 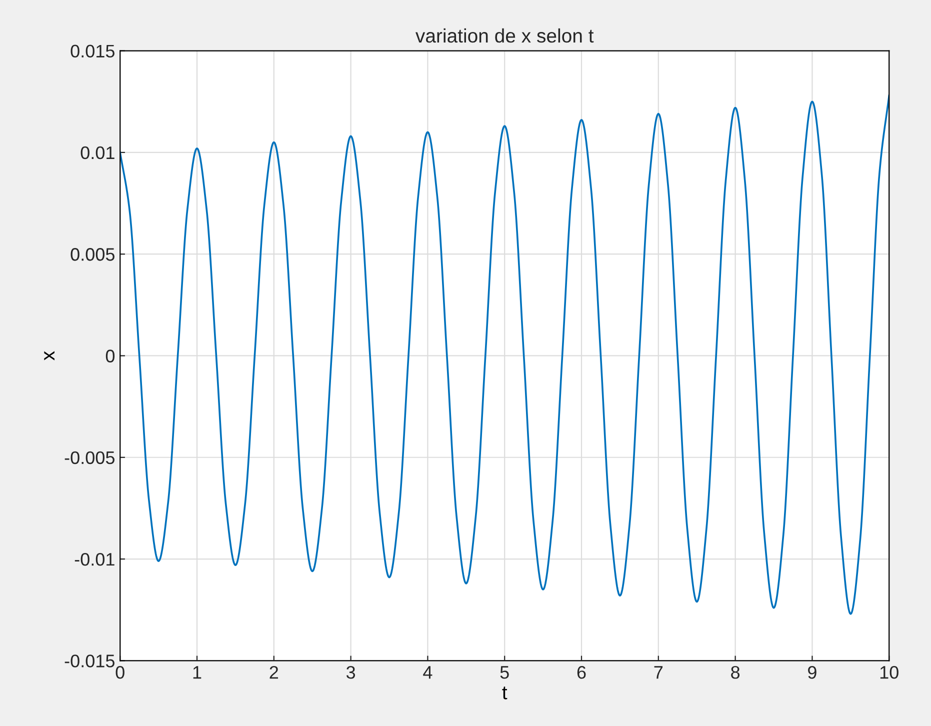 I want to click on y-tick-label: 0, so click(x=110, y=356).